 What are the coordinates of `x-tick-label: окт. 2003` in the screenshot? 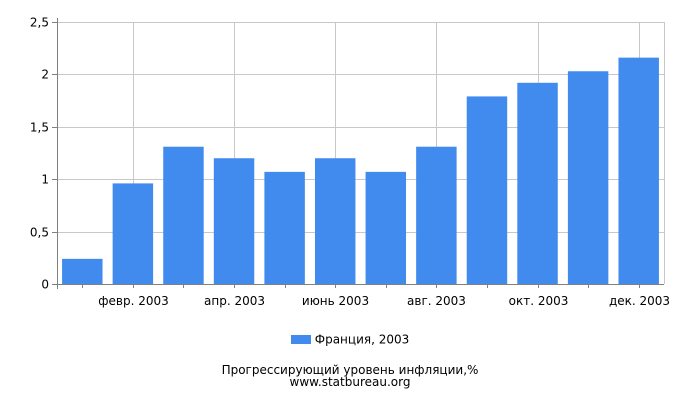 It's located at (539, 301).